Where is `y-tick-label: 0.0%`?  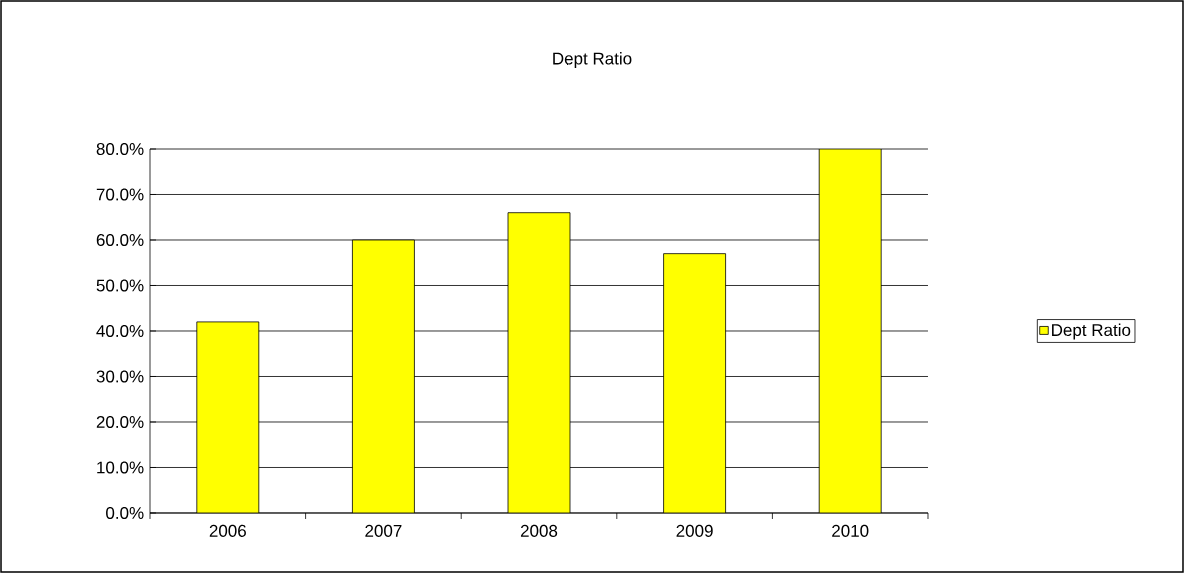
y-tick-label: 0.0% is located at coordinates (125, 513).